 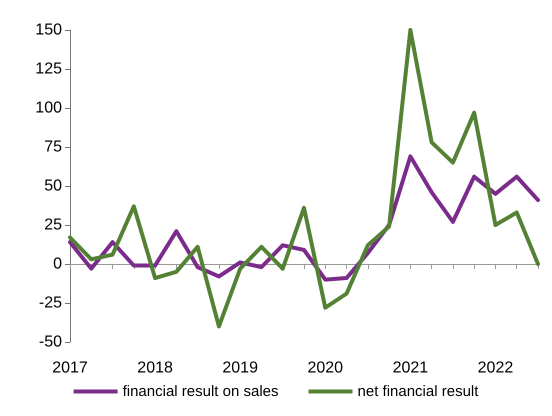 I want to click on y-tick-label: -50, so click(x=50, y=342).